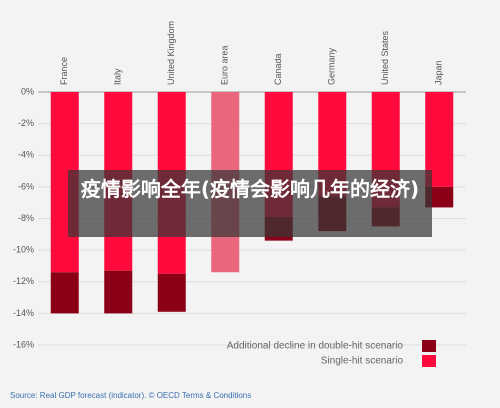 Image resolution: width=500 pixels, height=408 pixels. Describe the element at coordinates (26, 123) in the screenshot. I see `y-tick-label: -2%` at that location.